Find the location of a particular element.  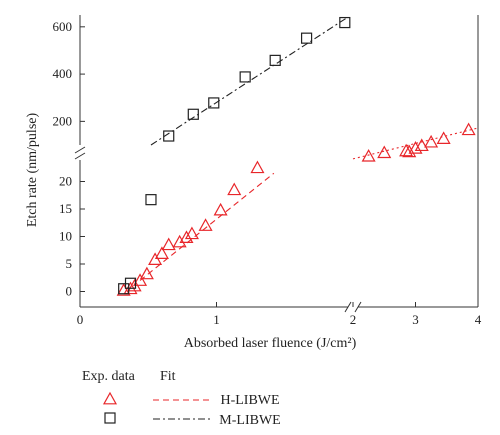

x-tick-label: 3 is located at coordinates (415, 319).